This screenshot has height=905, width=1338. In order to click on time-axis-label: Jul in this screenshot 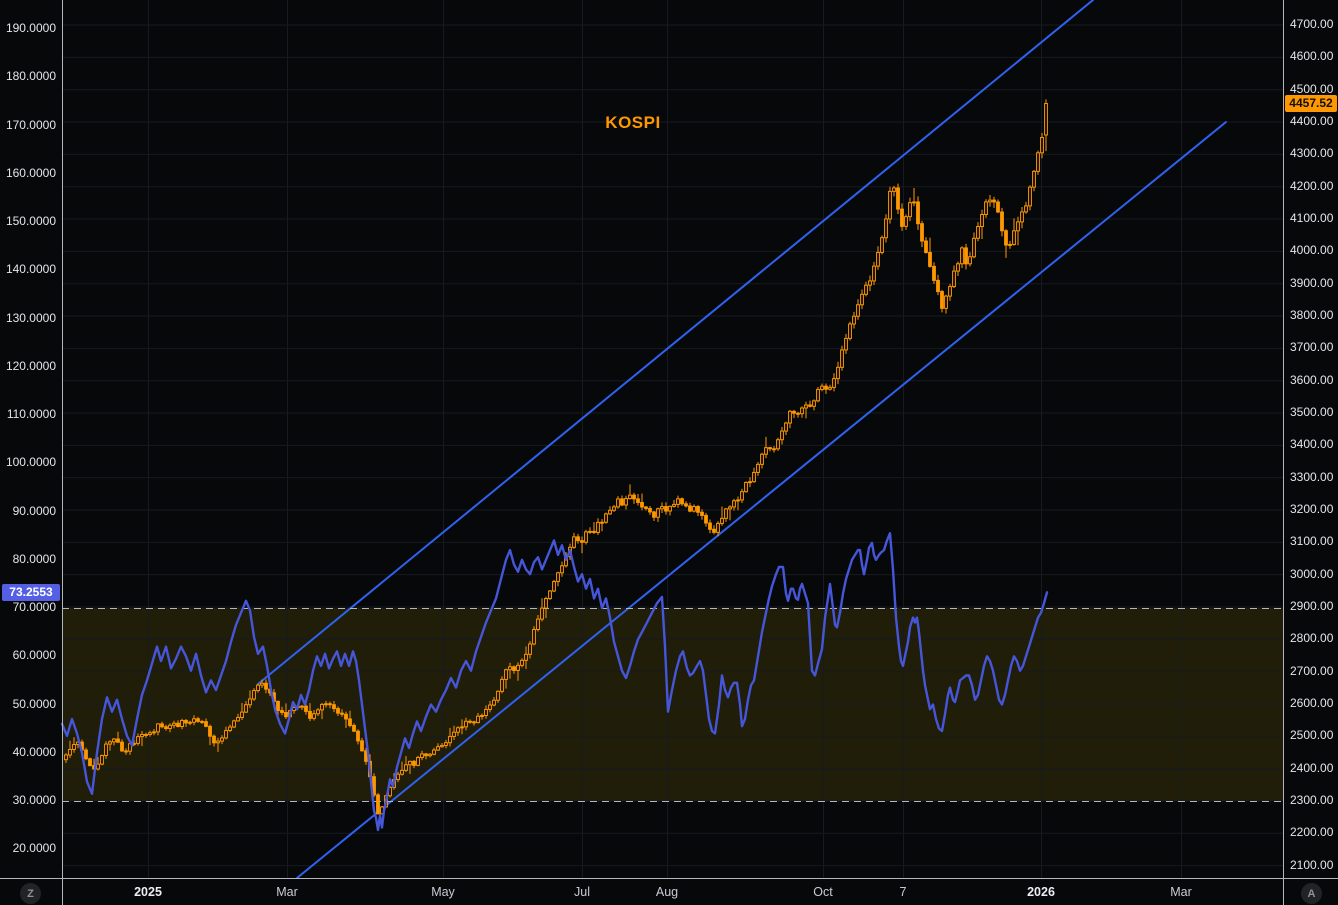, I will do `click(582, 892)`.